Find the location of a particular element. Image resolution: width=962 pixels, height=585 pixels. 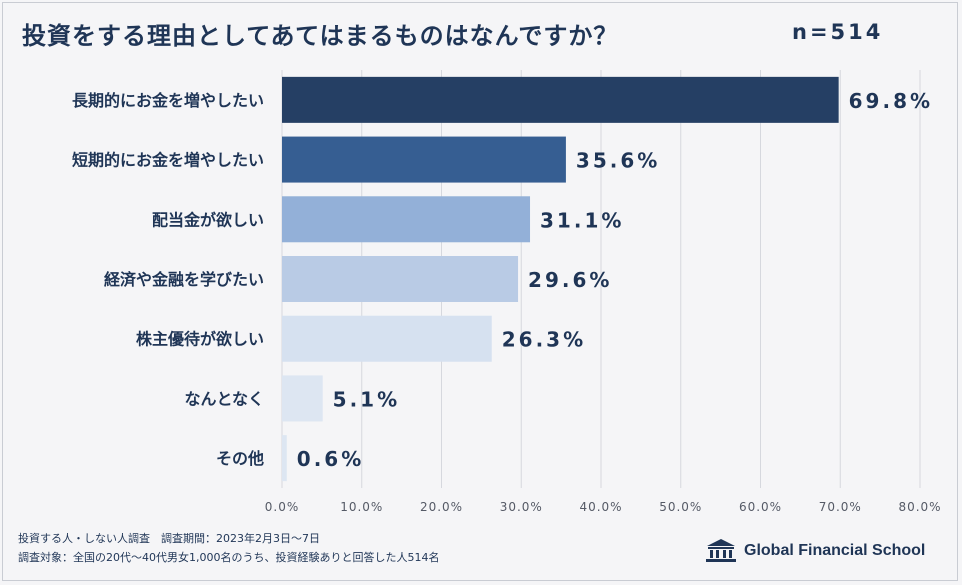

data-label: 5.1% is located at coordinates (366, 399).